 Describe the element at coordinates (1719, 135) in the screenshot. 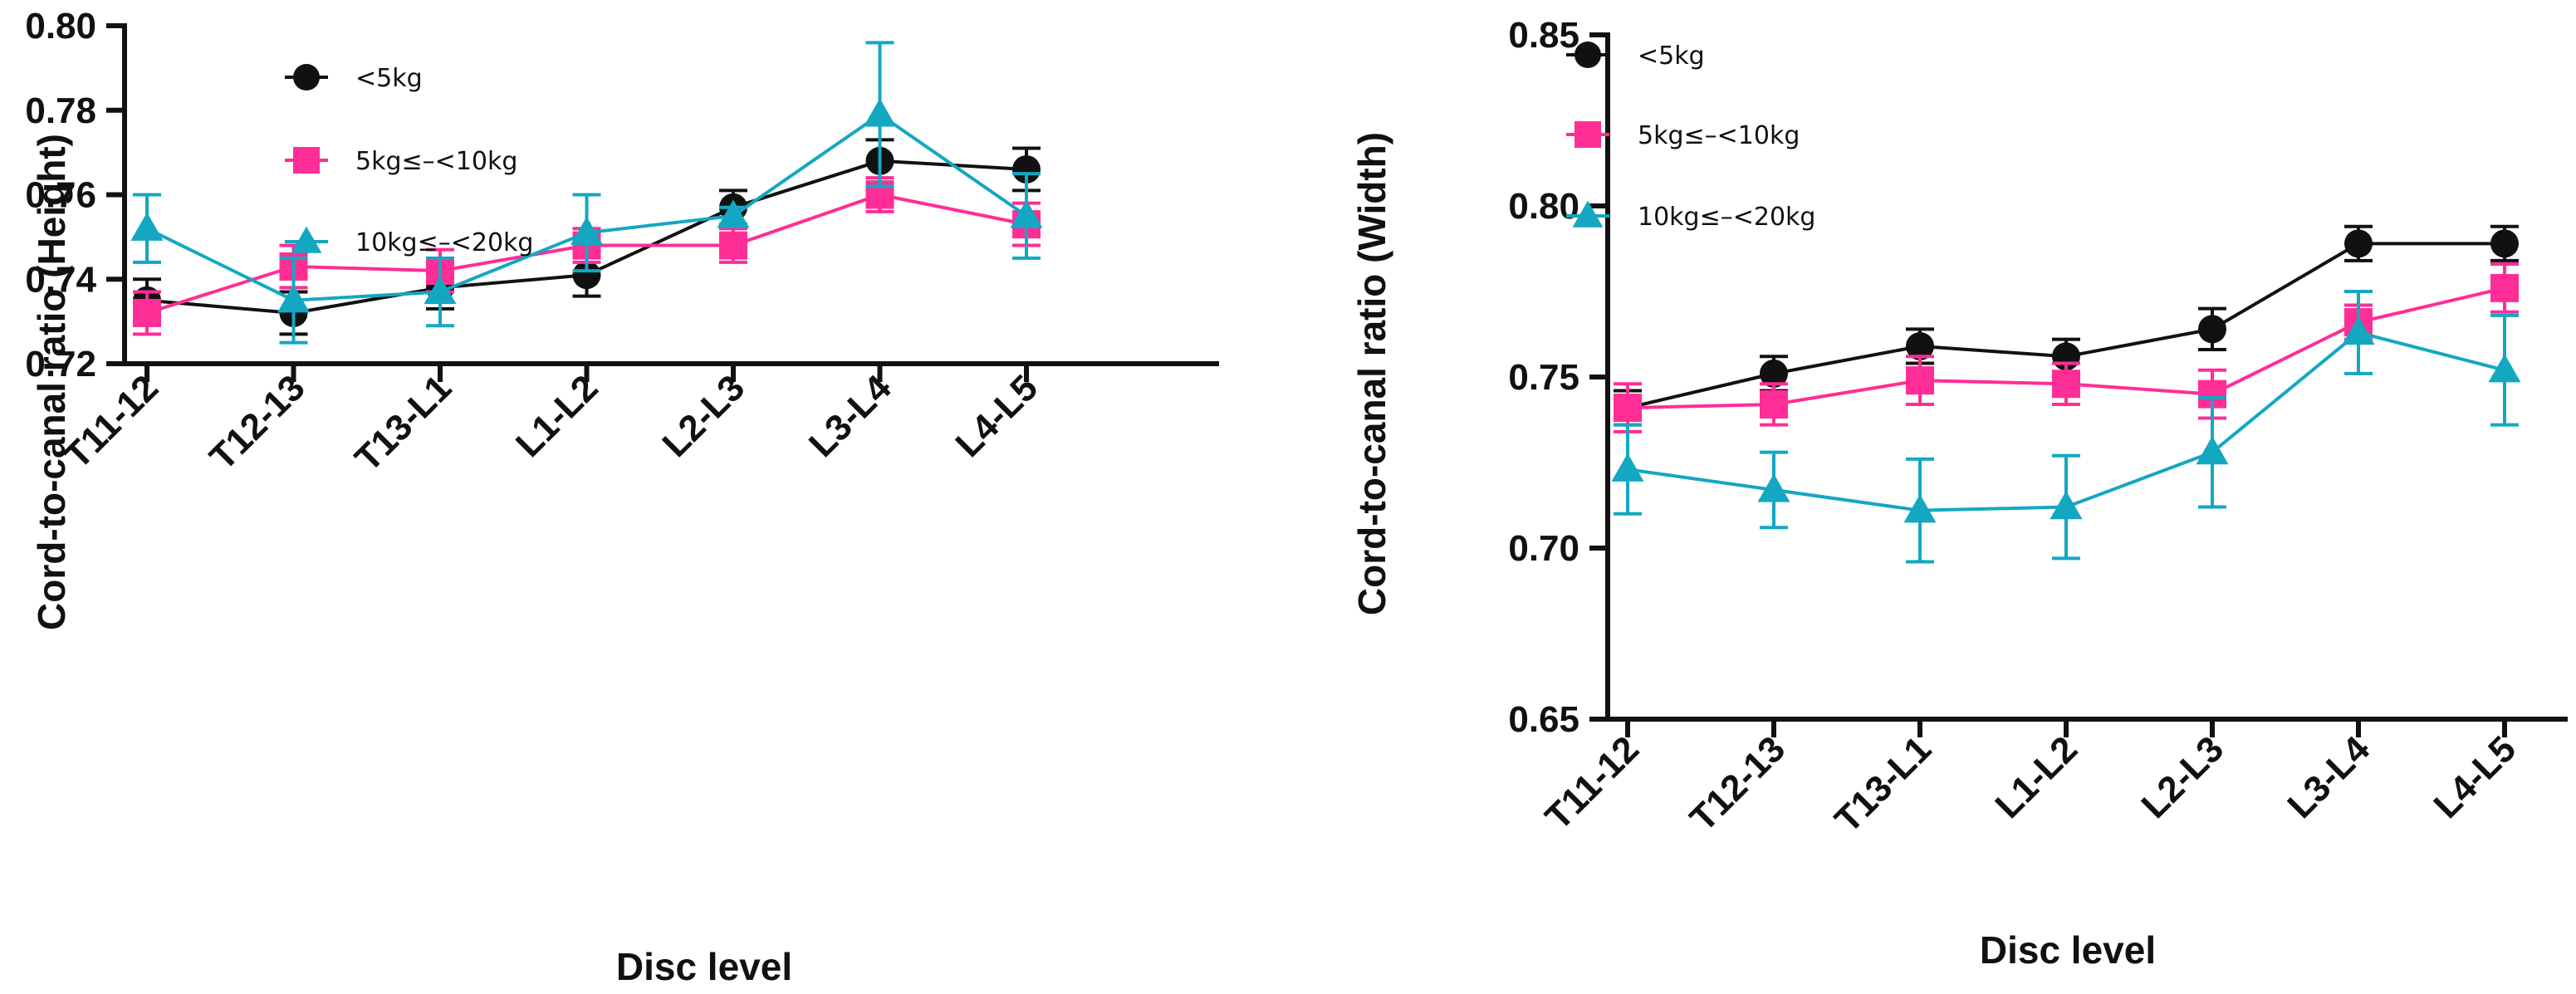

I see `chart-width-legend-label: 5kg≤–<10kg` at that location.